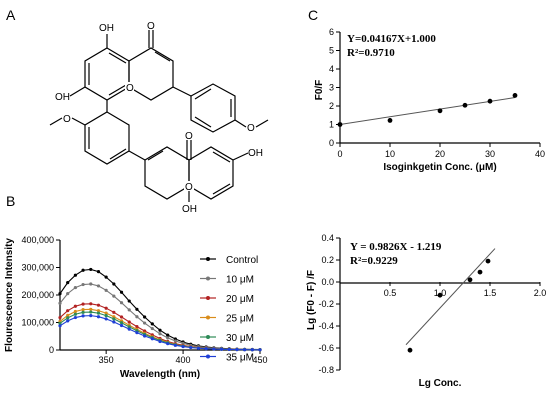 The image size is (550, 411). What do you see at coordinates (490, 154) in the screenshot?
I see `chart-c1-xtick-label: 30` at bounding box center [490, 154].